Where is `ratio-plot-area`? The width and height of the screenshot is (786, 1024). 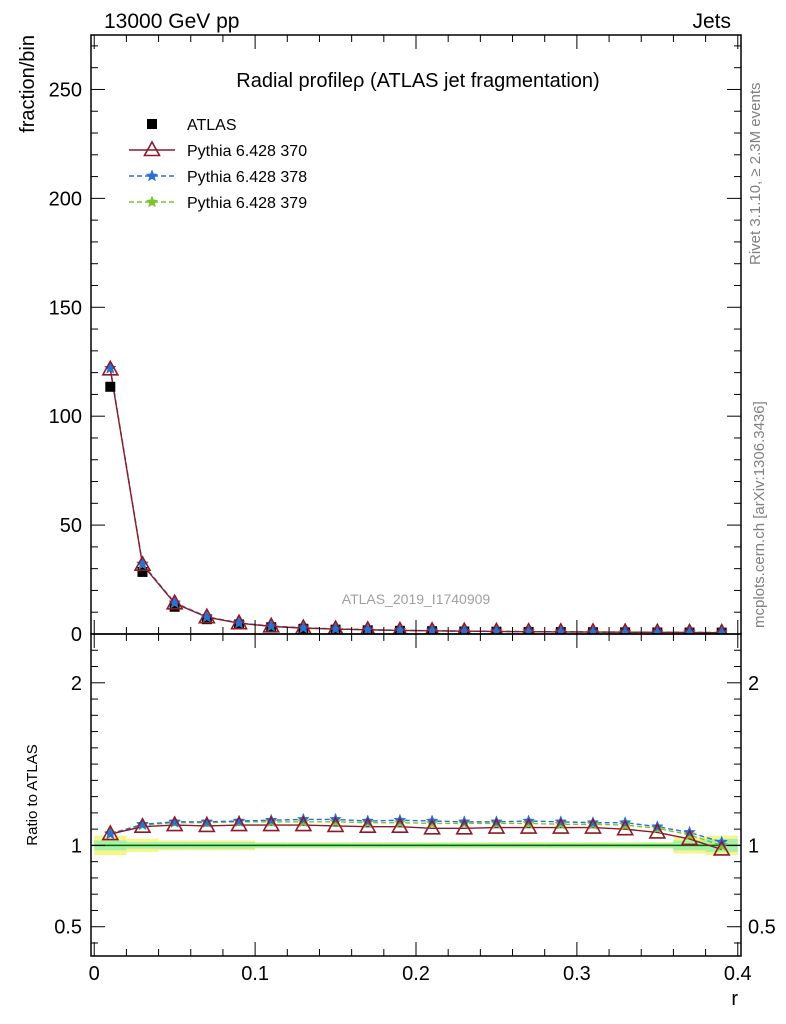
ratio-plot-area is located at coordinates (416, 834).